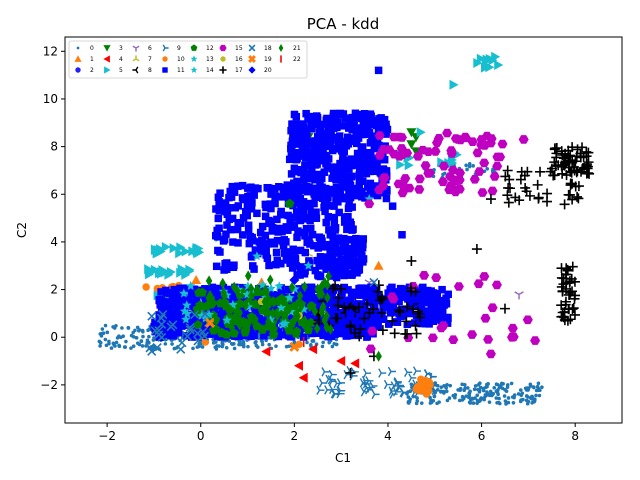 The height and width of the screenshot is (480, 640). I want to click on legend-marker, so click(165, 70).